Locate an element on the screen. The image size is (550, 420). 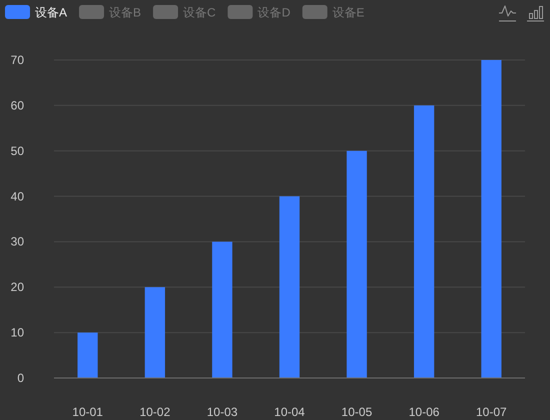
y-tick-label: 70 is located at coordinates (17, 60).